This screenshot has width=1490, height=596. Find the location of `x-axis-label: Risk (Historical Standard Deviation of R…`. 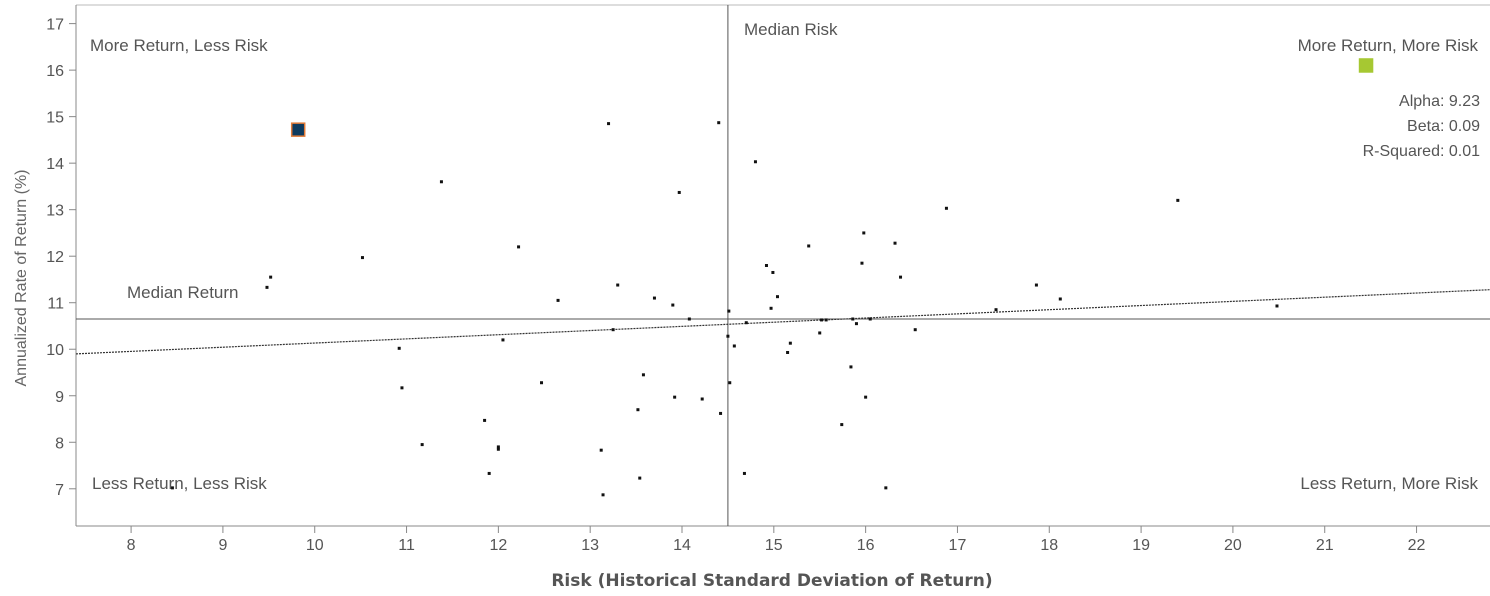

x-axis-label: Risk (Historical Standard Deviation of R… is located at coordinates (771, 581).